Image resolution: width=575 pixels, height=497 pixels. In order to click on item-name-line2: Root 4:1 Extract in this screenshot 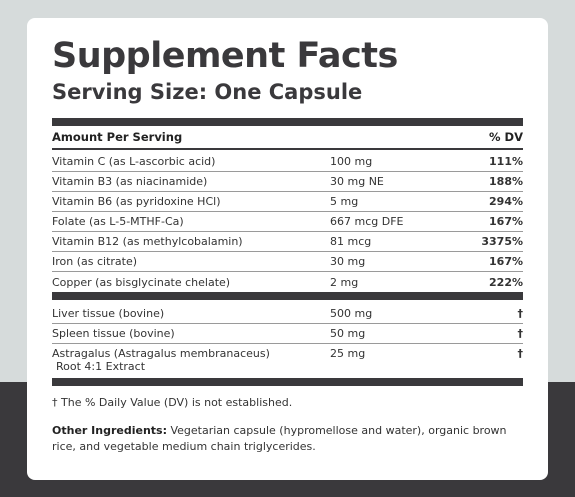, I will do `click(101, 366)`.